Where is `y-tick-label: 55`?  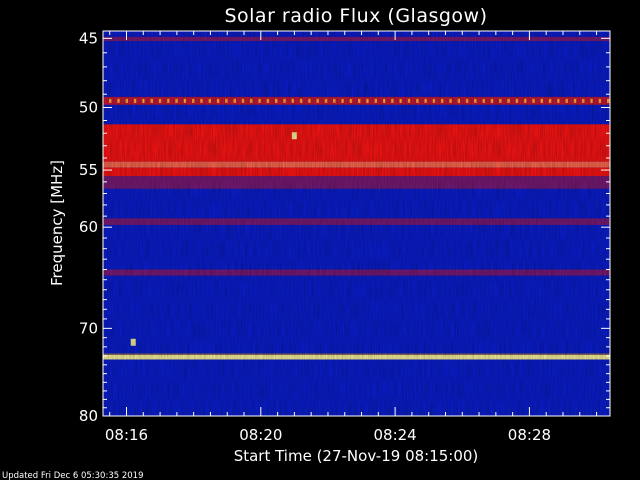
y-tick-label: 55 is located at coordinates (88, 170).